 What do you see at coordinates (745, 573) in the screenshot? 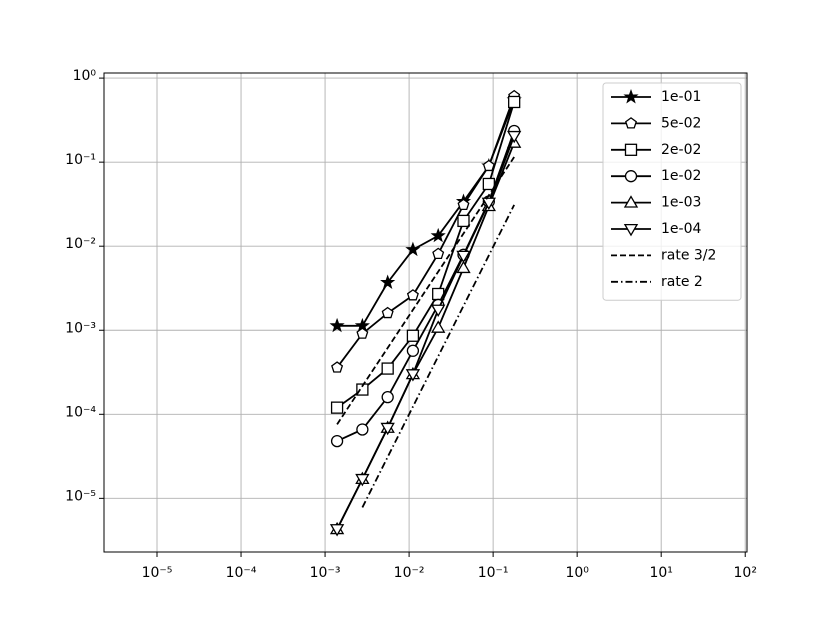
I see `x-tick-label: 10²` at bounding box center [745, 573].